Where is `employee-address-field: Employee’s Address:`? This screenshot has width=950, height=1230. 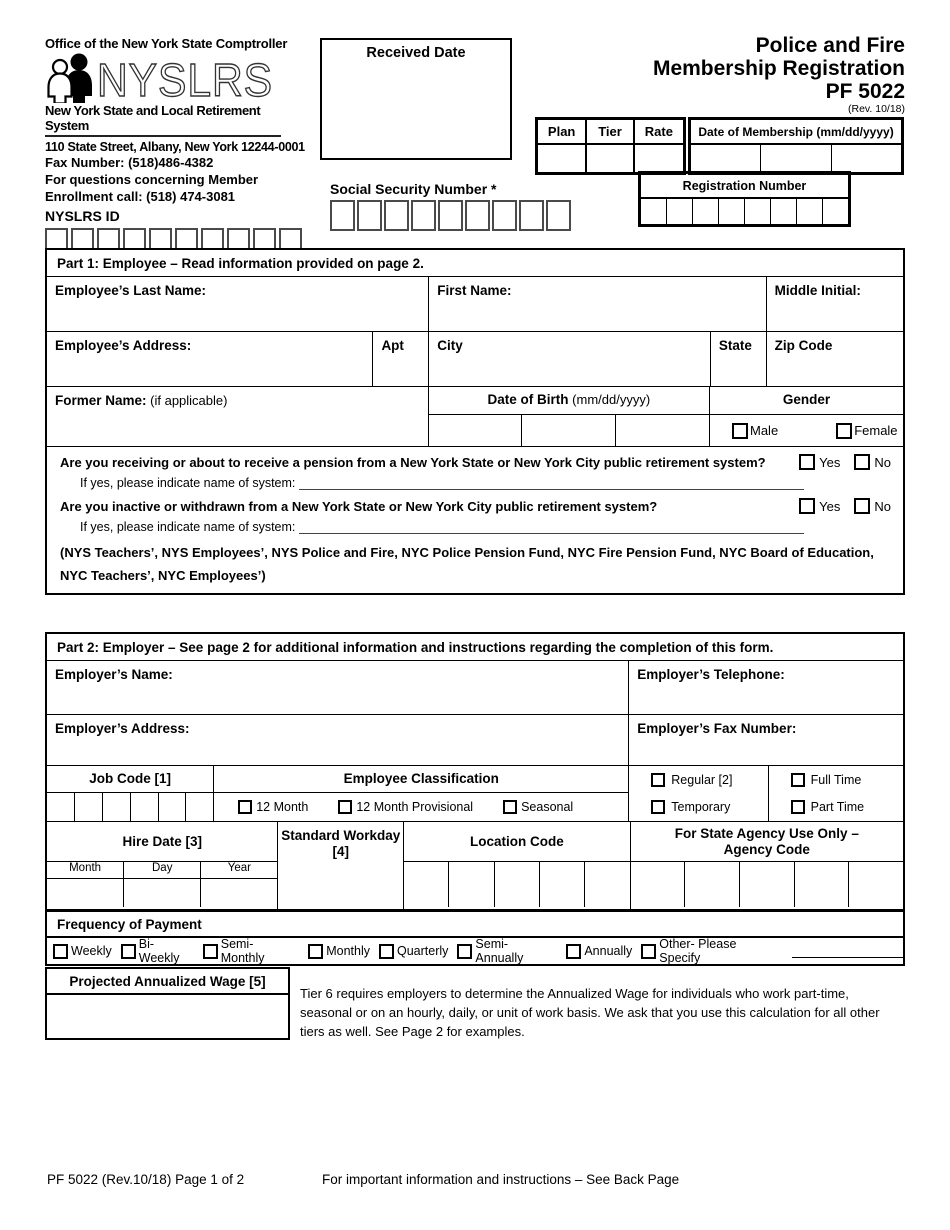
employee-address-field: Employee’s Address: is located at coordinates (210, 359).